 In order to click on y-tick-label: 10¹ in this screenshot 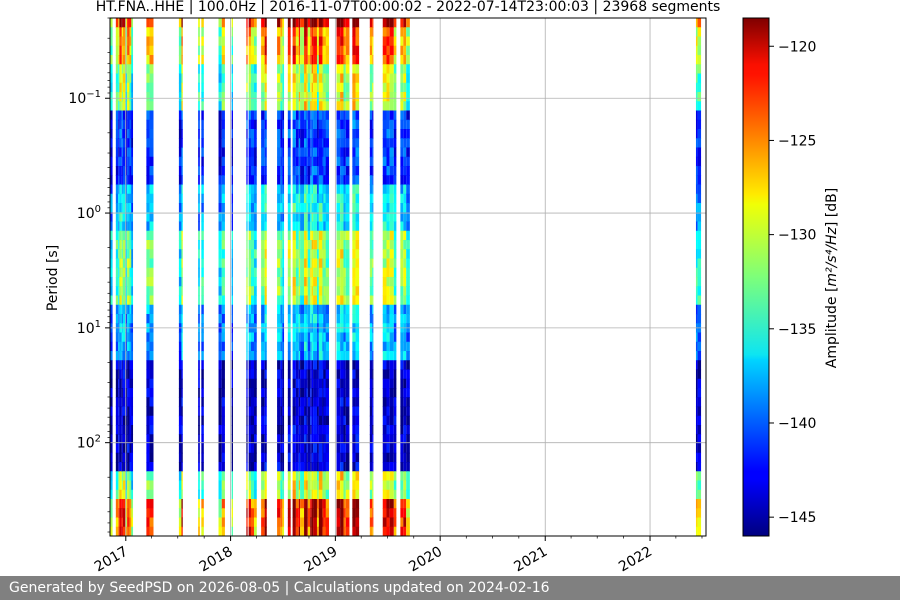, I will do `click(89, 328)`.